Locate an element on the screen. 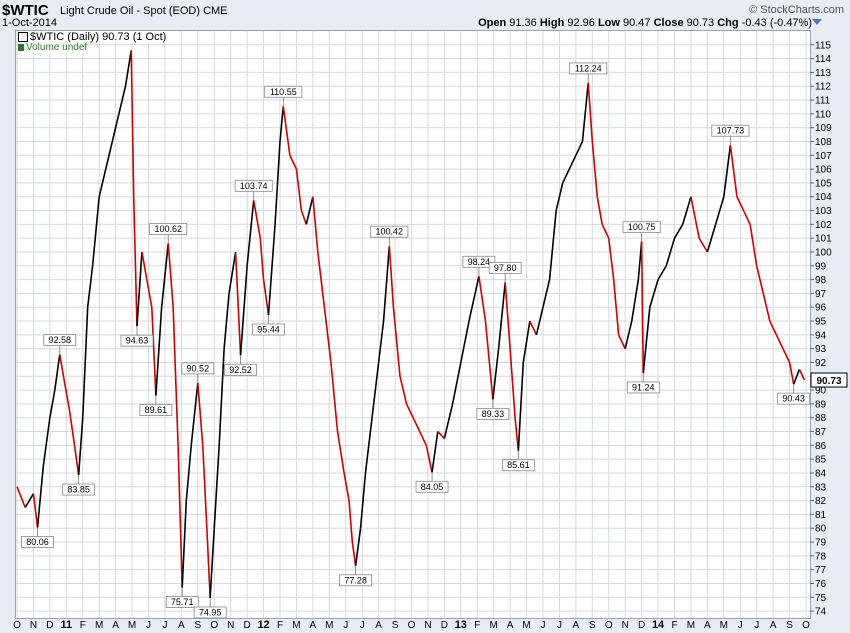 This screenshot has width=850, height=633. annotation-label: 95.44 is located at coordinates (268, 329).